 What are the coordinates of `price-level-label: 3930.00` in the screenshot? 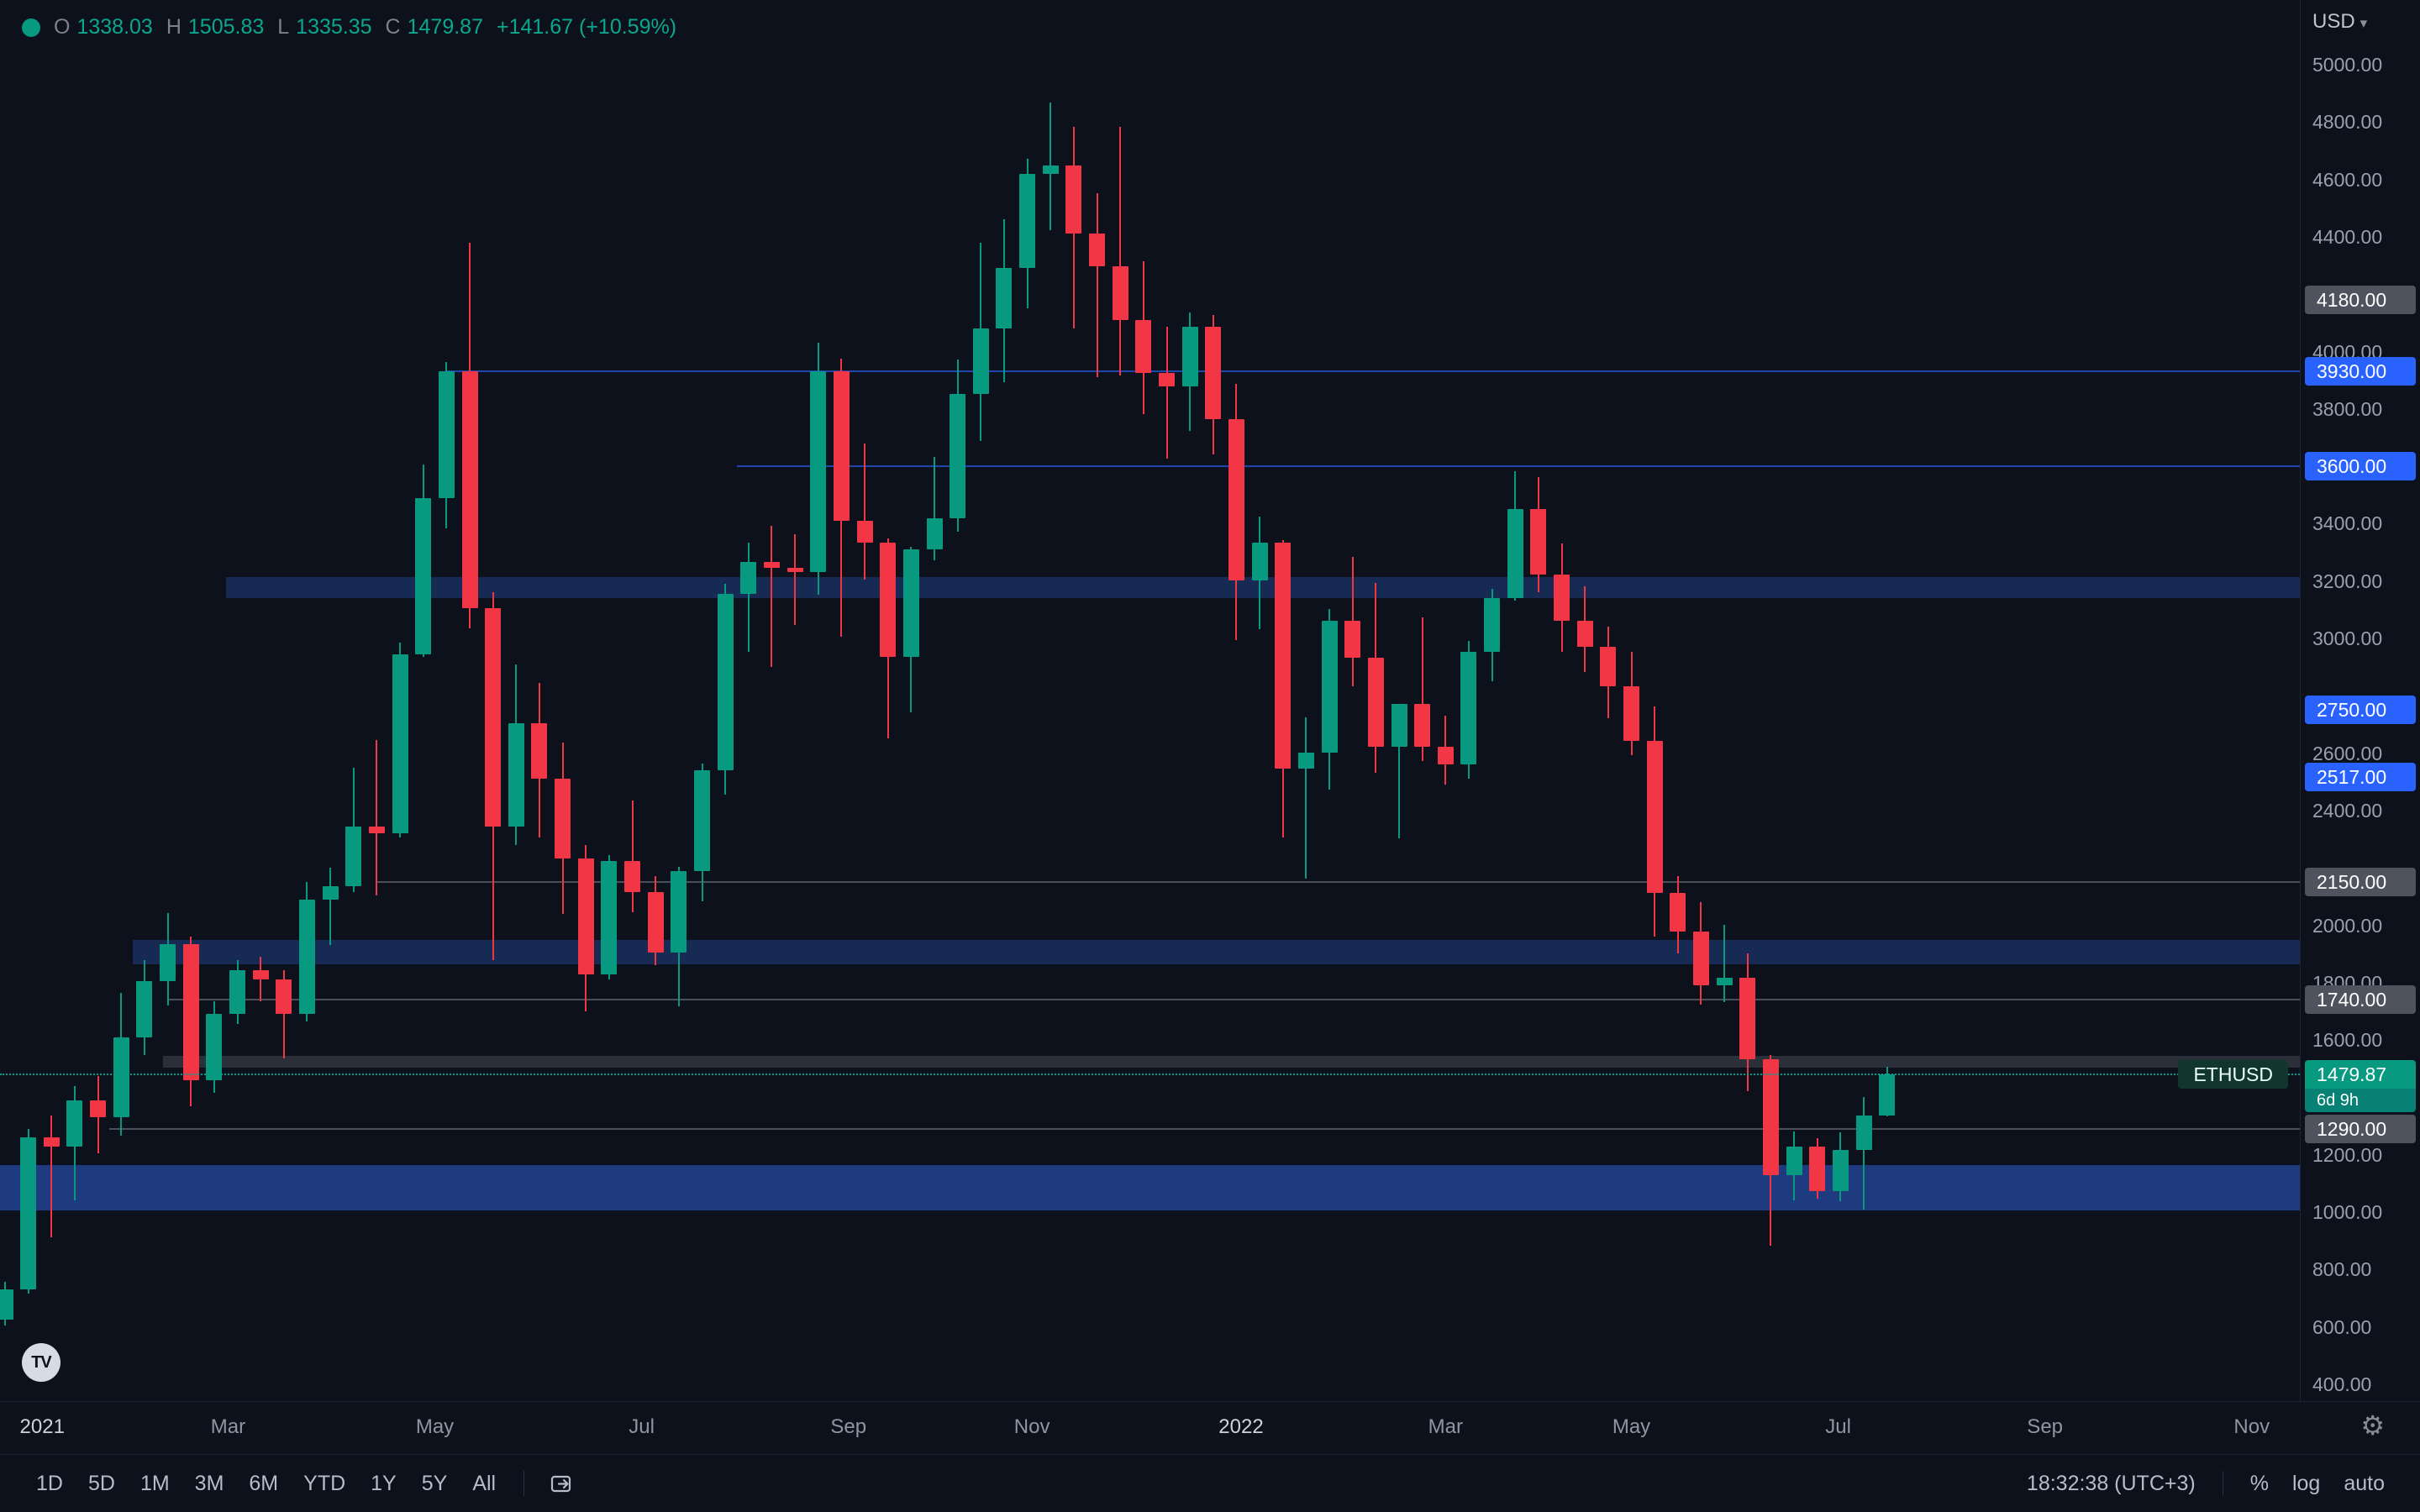 It's located at (2360, 371).